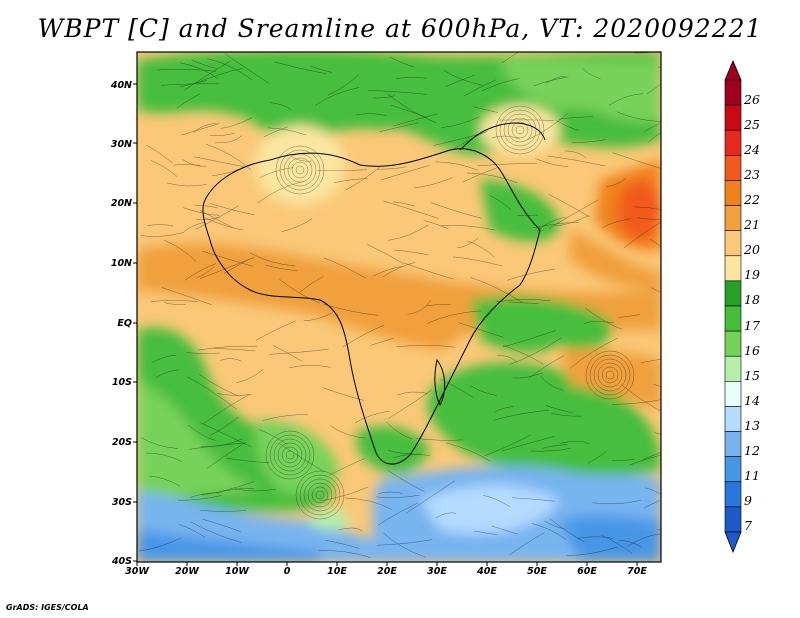 The image size is (800, 618). I want to click on lat-label-20n: 20N, so click(121, 203).